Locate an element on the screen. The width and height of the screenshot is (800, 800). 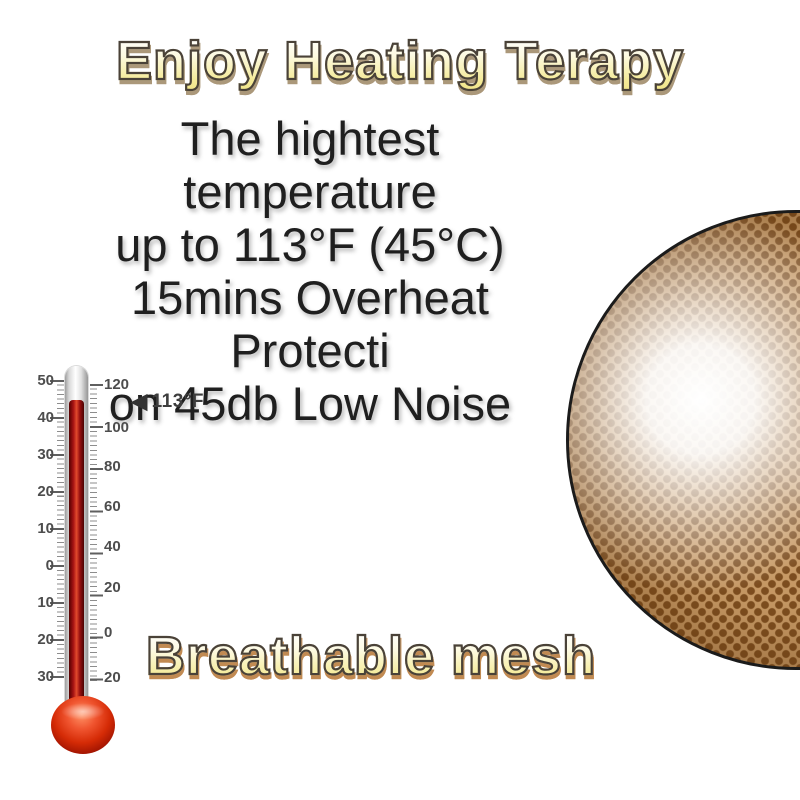
fahrenheit-label: 60 is located at coordinates (112, 506).